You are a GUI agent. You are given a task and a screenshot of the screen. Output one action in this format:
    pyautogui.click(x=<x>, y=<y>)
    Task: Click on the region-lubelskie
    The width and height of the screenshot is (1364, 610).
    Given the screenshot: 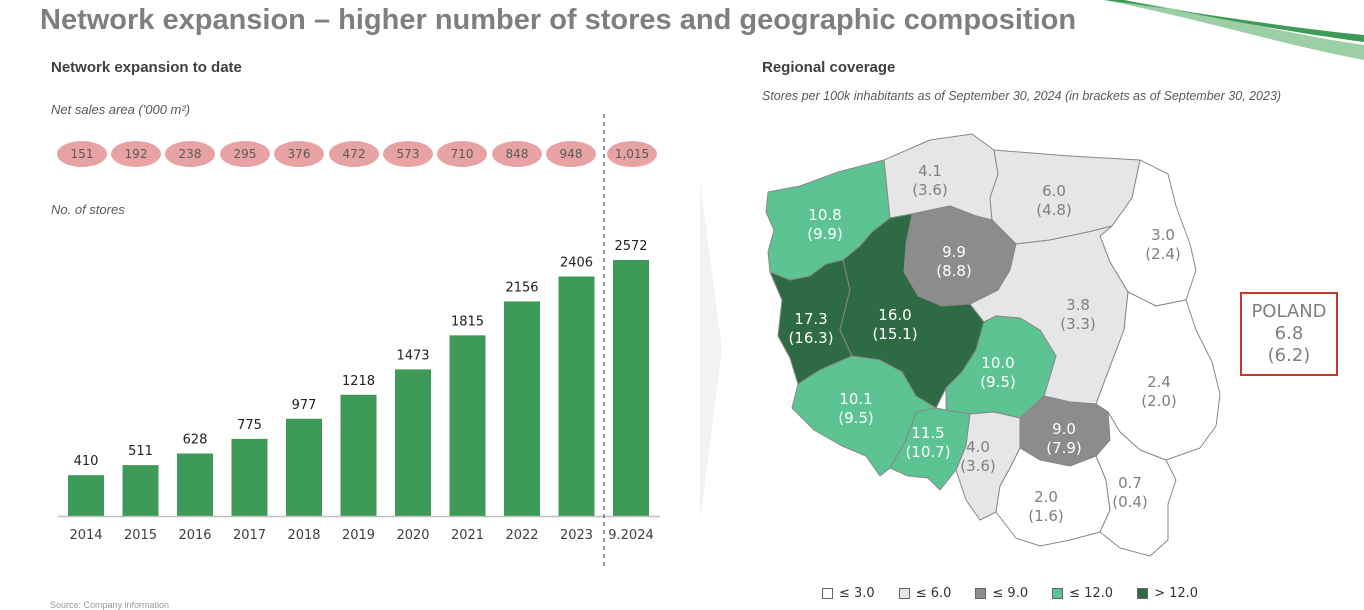 What is the action you would take?
    pyautogui.click(x=1158, y=376)
    